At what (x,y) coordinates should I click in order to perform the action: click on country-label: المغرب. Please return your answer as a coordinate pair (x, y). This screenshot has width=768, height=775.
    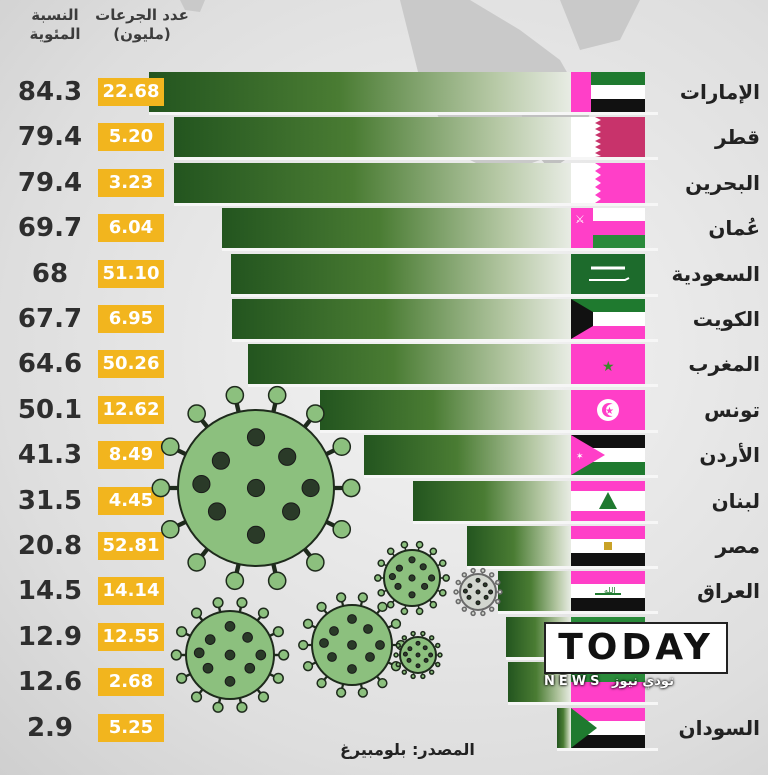
    Looking at the image, I should click on (724, 364).